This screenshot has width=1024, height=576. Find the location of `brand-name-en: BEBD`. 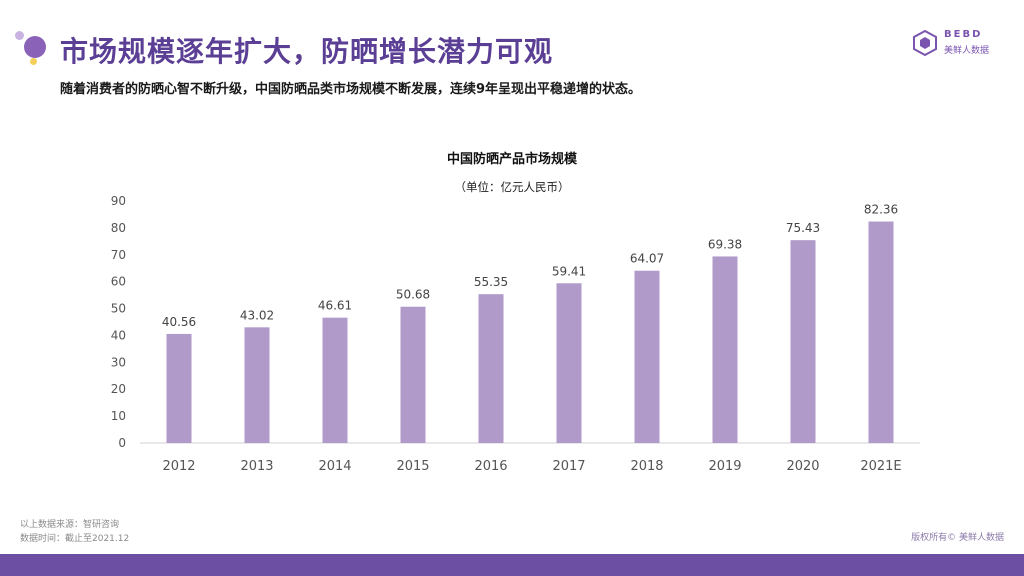

brand-name-en: BEBD is located at coordinates (963, 34).